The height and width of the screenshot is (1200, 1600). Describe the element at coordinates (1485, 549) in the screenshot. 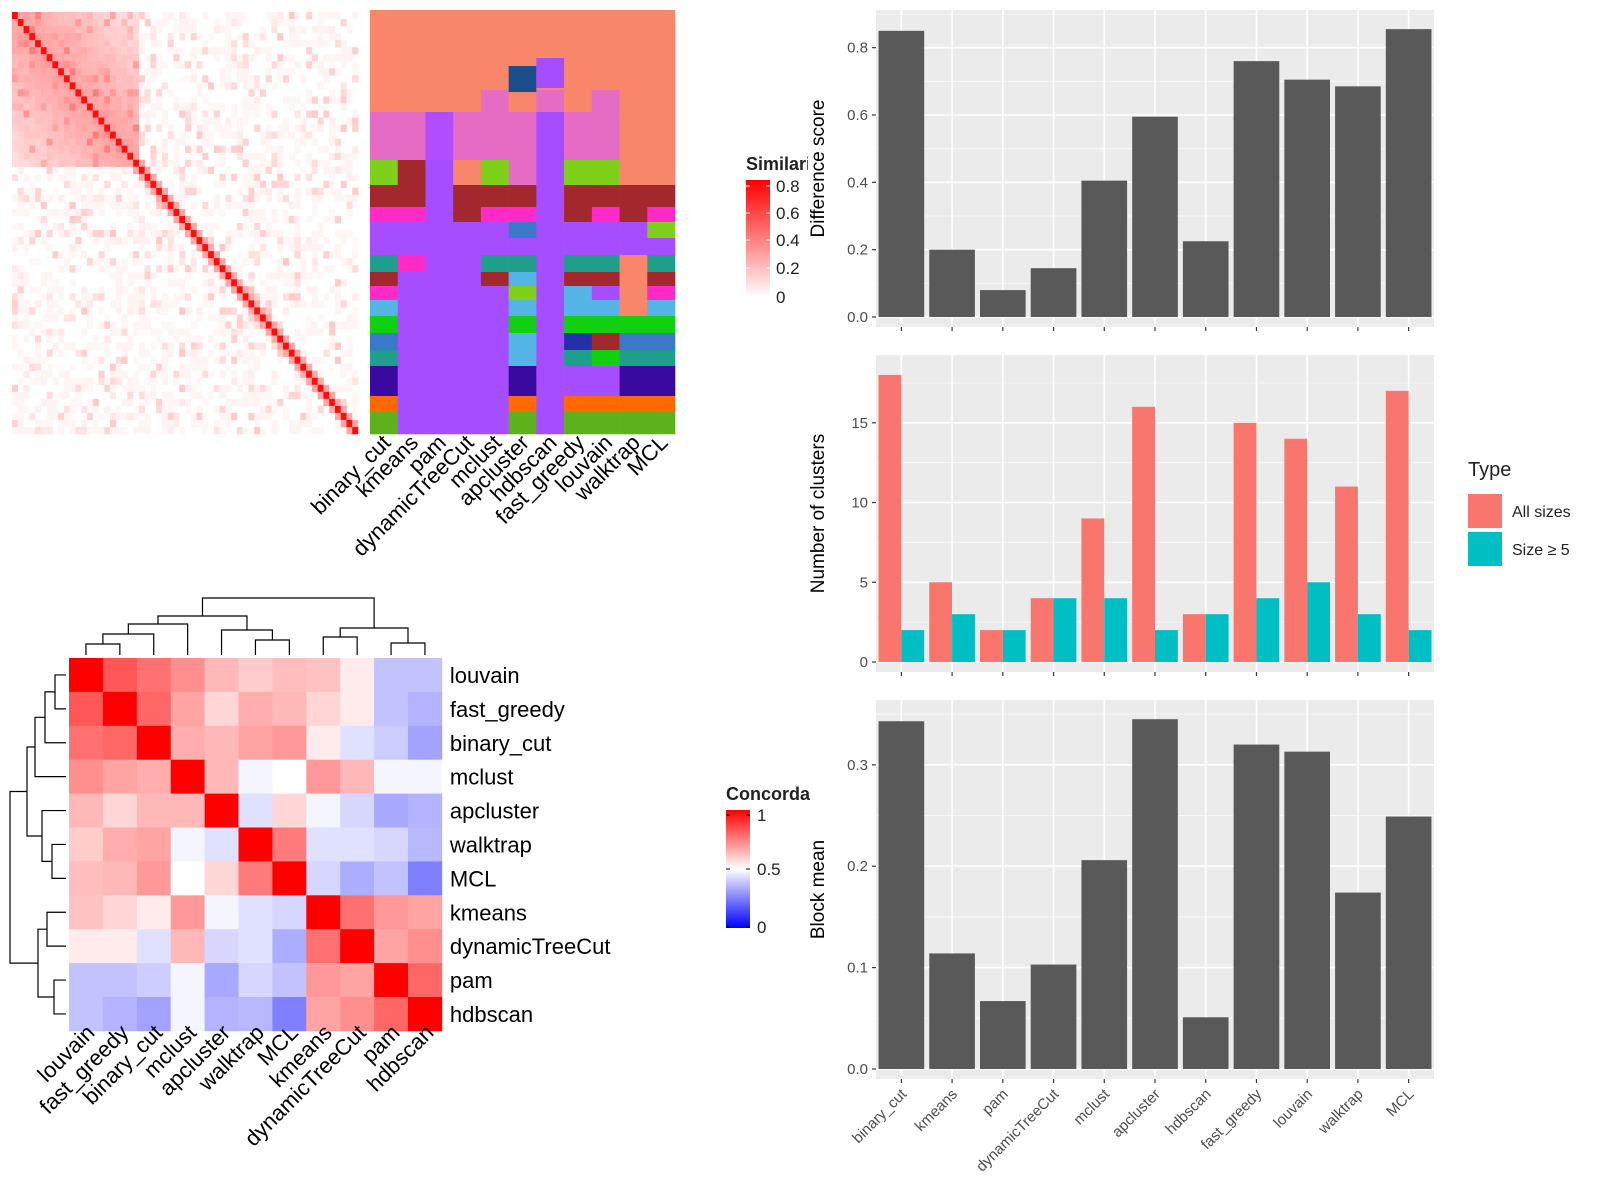

I see `legend-swatch` at that location.